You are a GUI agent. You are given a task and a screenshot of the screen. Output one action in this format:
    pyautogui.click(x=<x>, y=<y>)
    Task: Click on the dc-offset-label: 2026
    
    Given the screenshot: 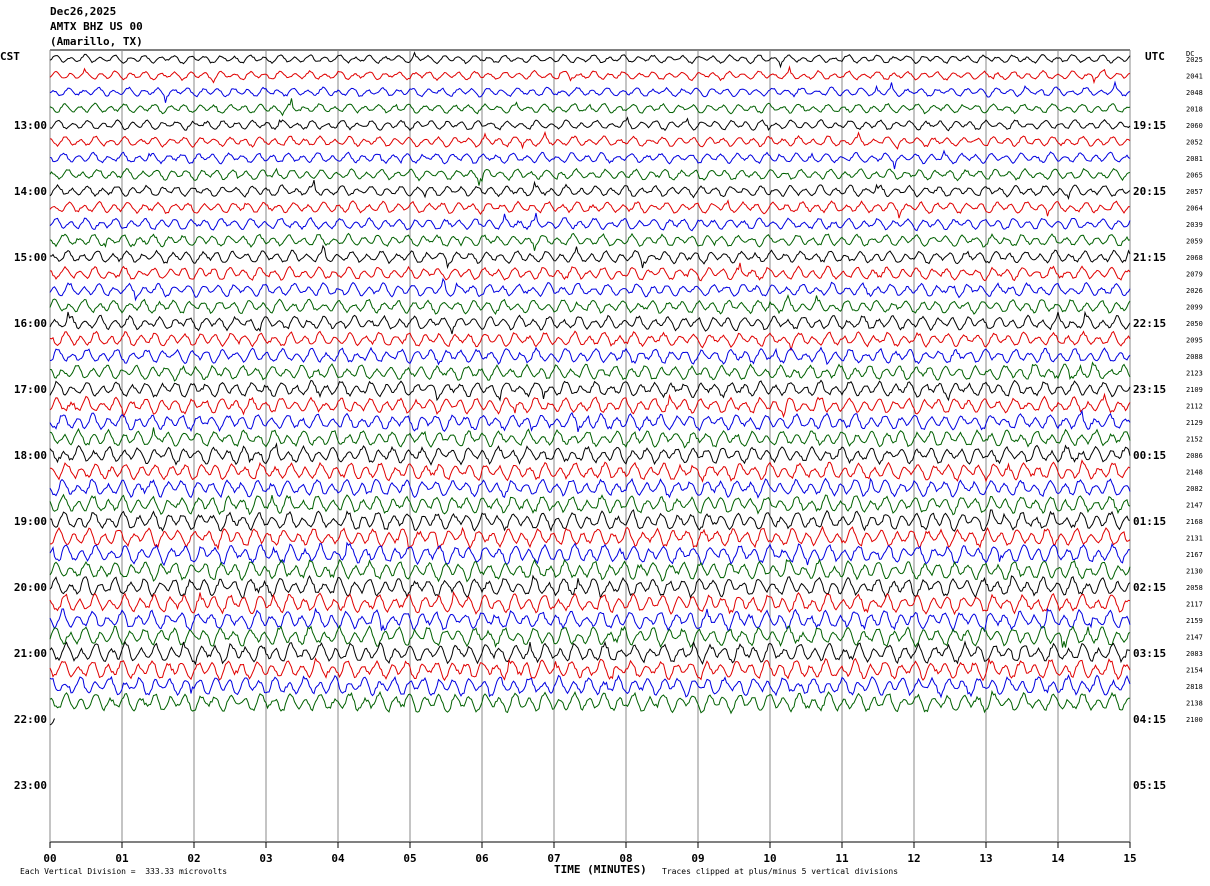 What is the action you would take?
    pyautogui.click(x=1194, y=291)
    